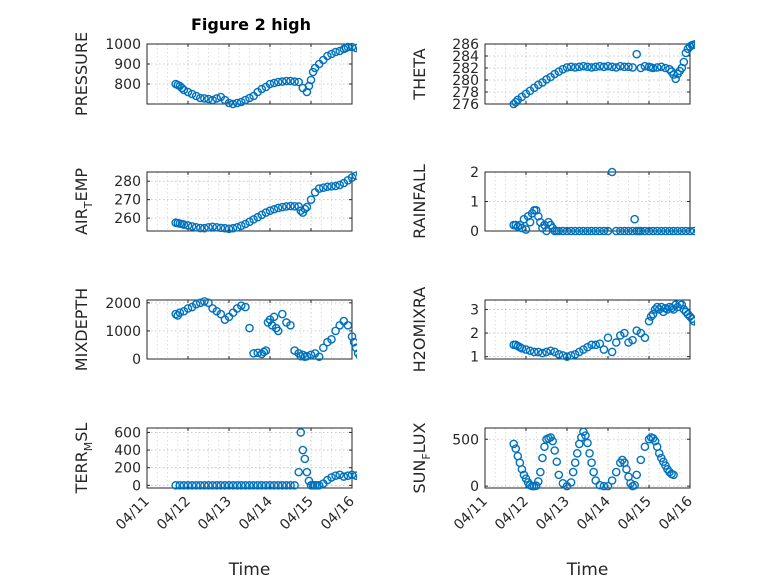 The height and width of the screenshot is (583, 778). Describe the element at coordinates (474, 203) in the screenshot. I see `y-tick-label: 1` at that location.